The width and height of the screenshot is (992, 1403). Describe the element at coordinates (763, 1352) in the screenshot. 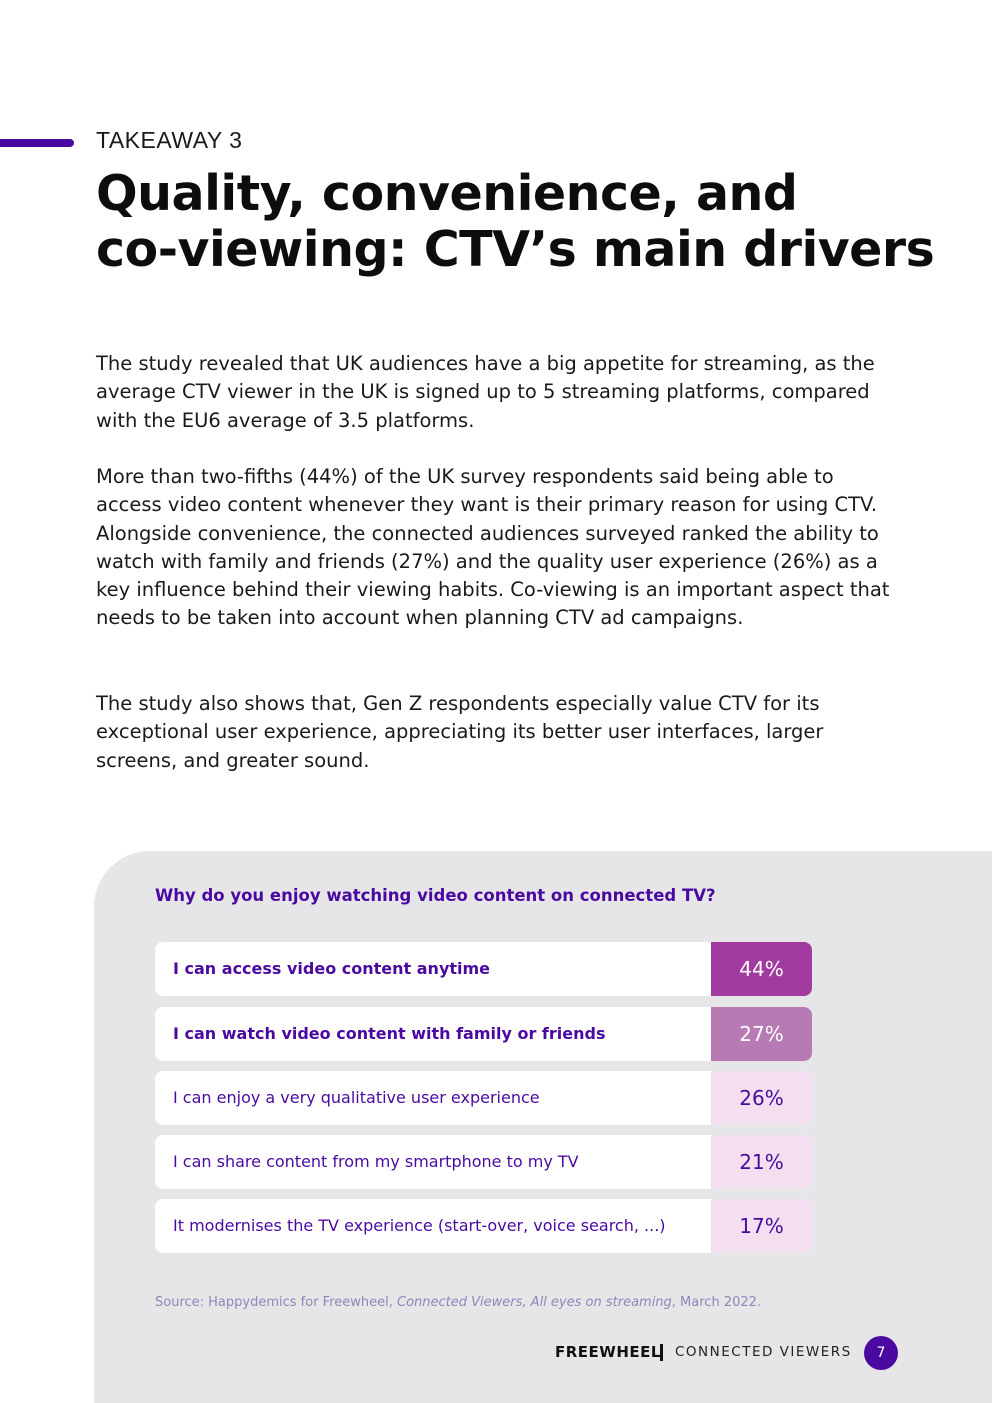

I see `publication-name: CONNECTED VIEWERS` at that location.